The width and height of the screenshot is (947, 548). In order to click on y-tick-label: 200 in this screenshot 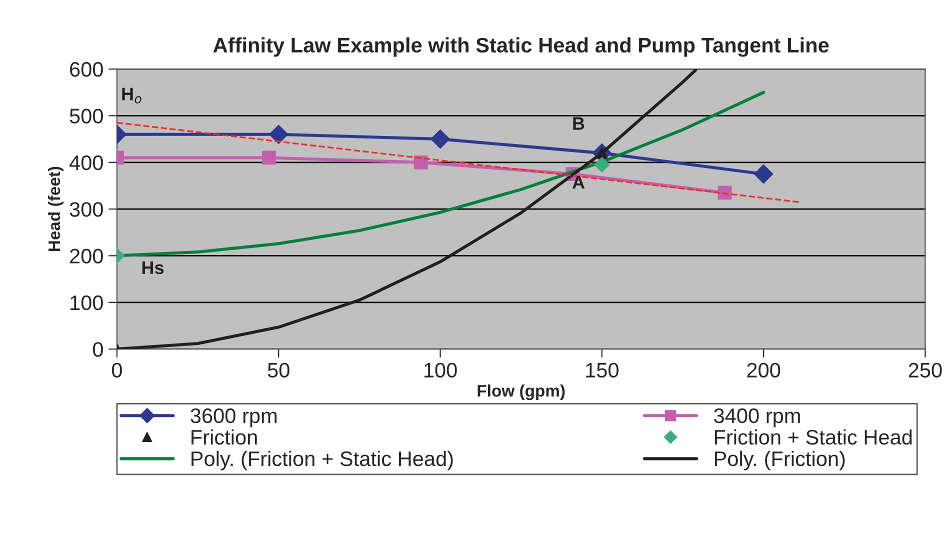, I will do `click(86, 256)`.